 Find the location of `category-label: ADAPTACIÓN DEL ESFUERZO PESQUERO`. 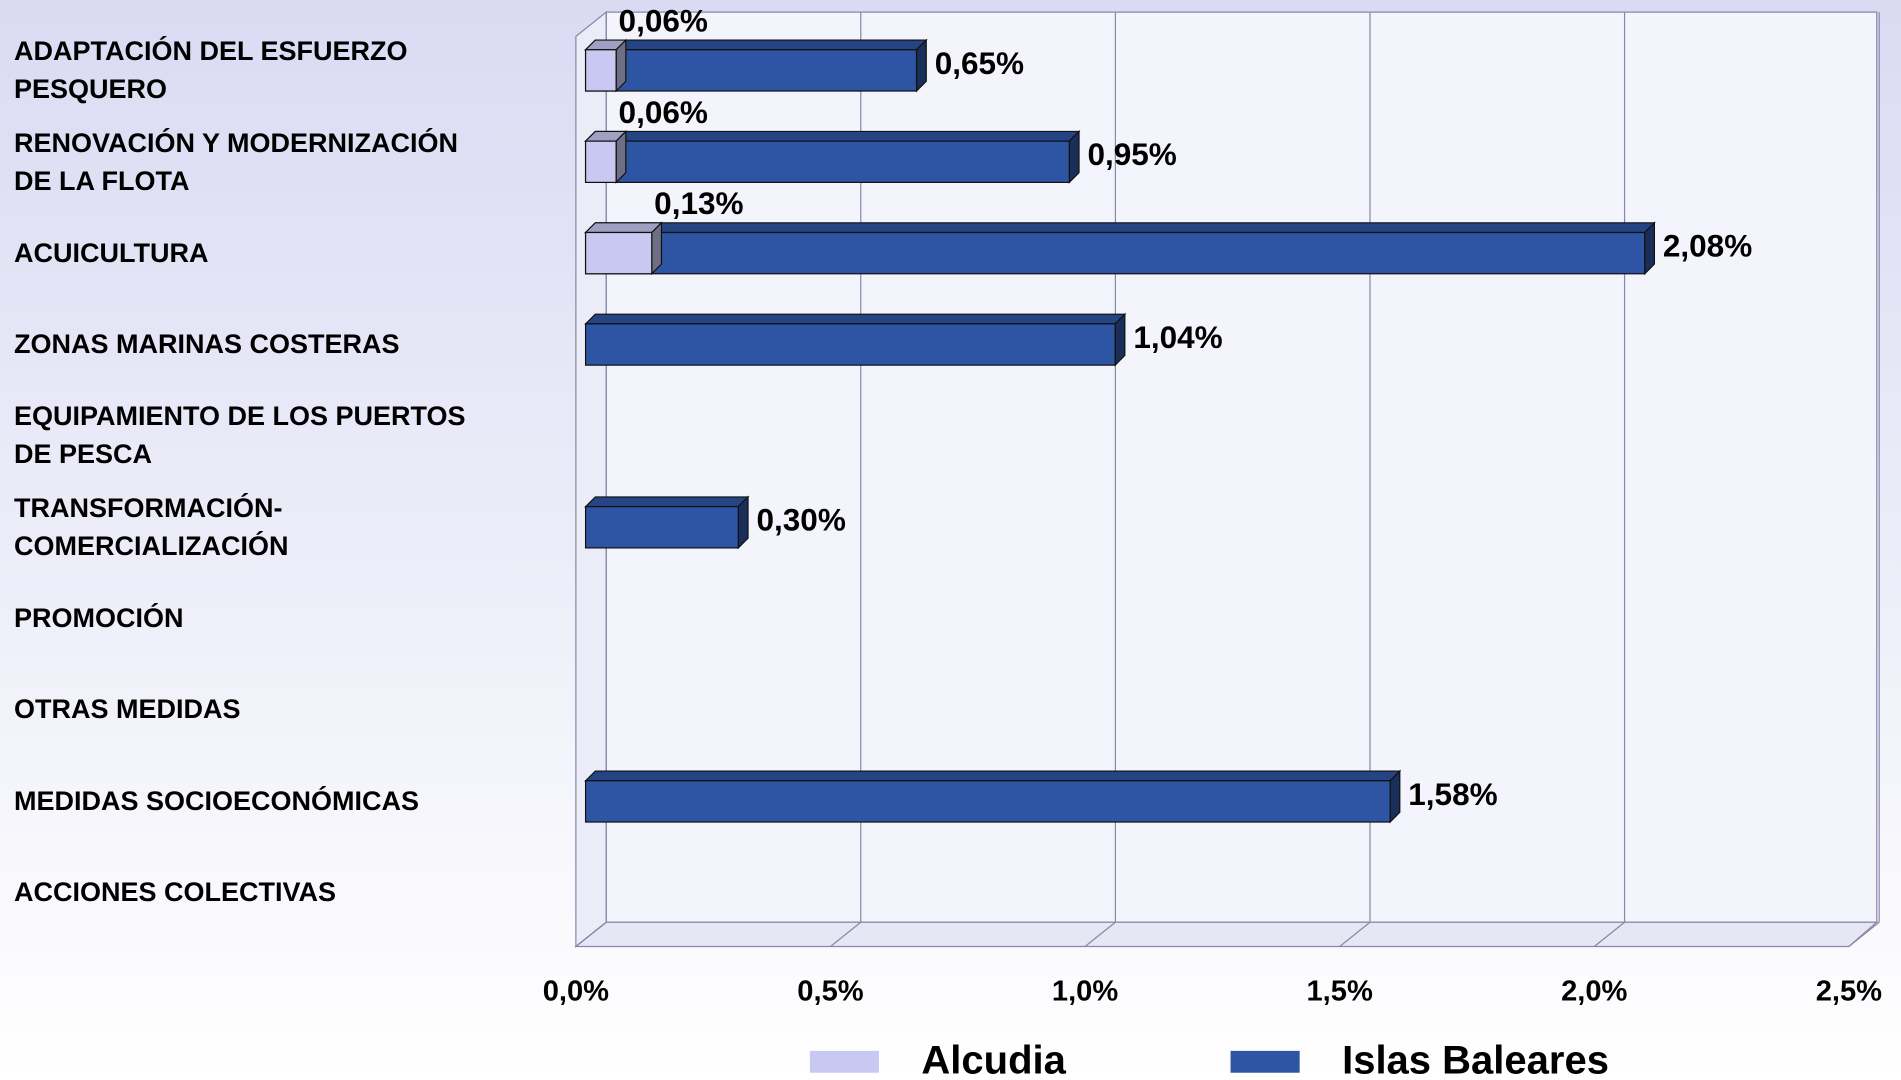

category-label: ADAPTACIÓN DEL ESFUERZO PESQUERO is located at coordinates (211, 70).